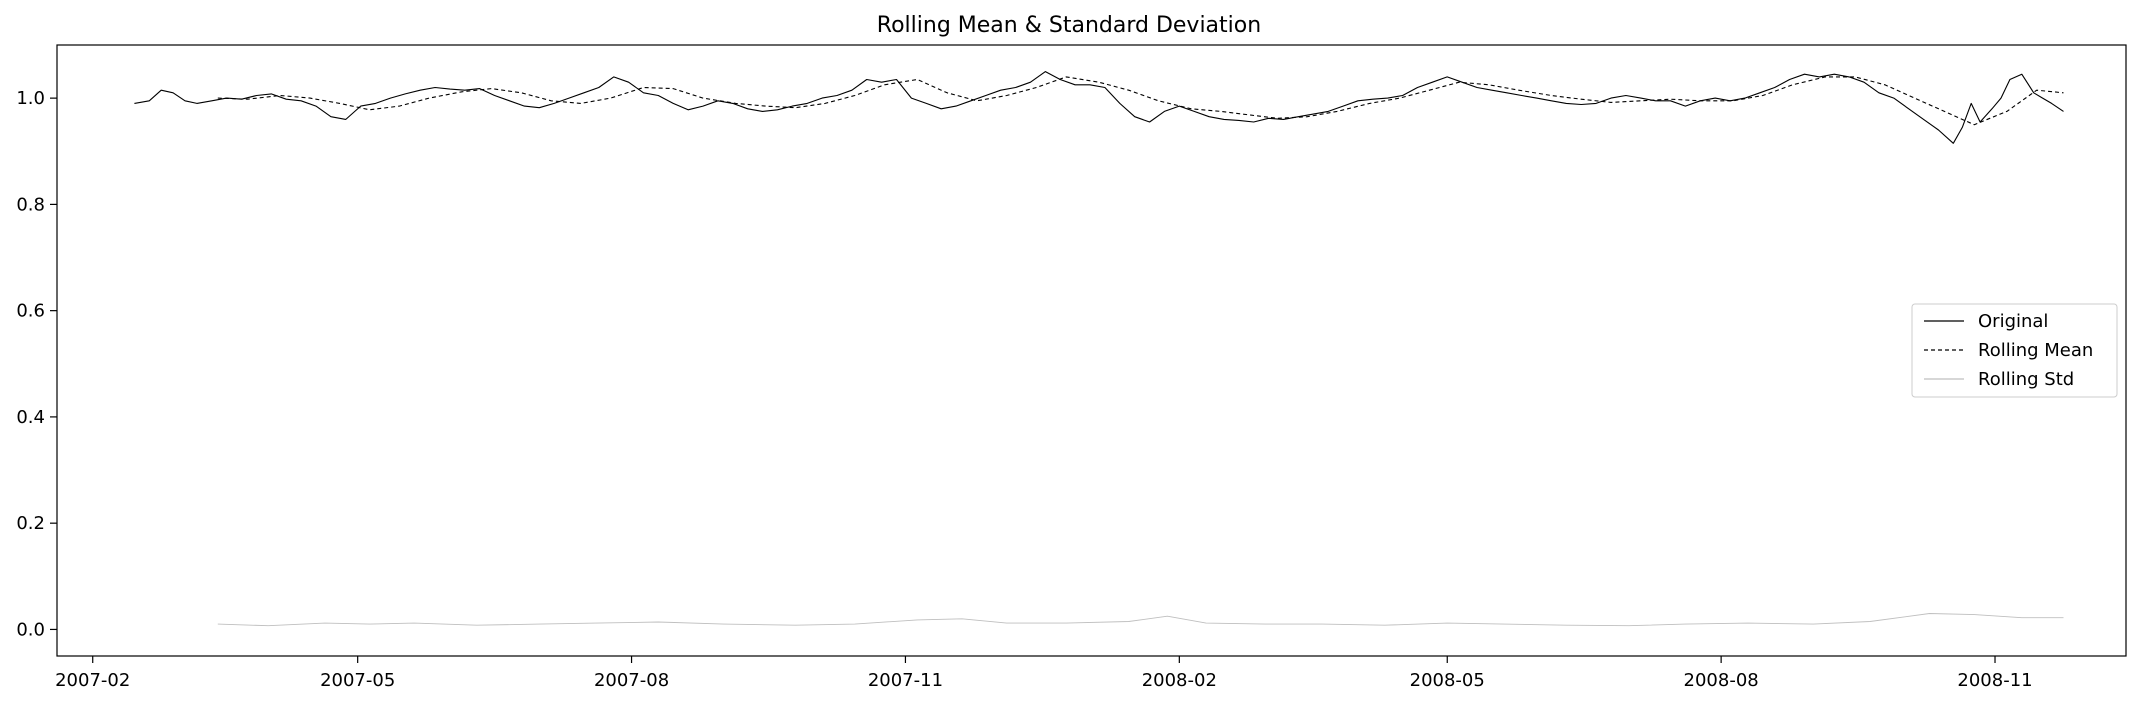 The image size is (2141, 703). I want to click on legend-entry: Original, so click(2013, 321).